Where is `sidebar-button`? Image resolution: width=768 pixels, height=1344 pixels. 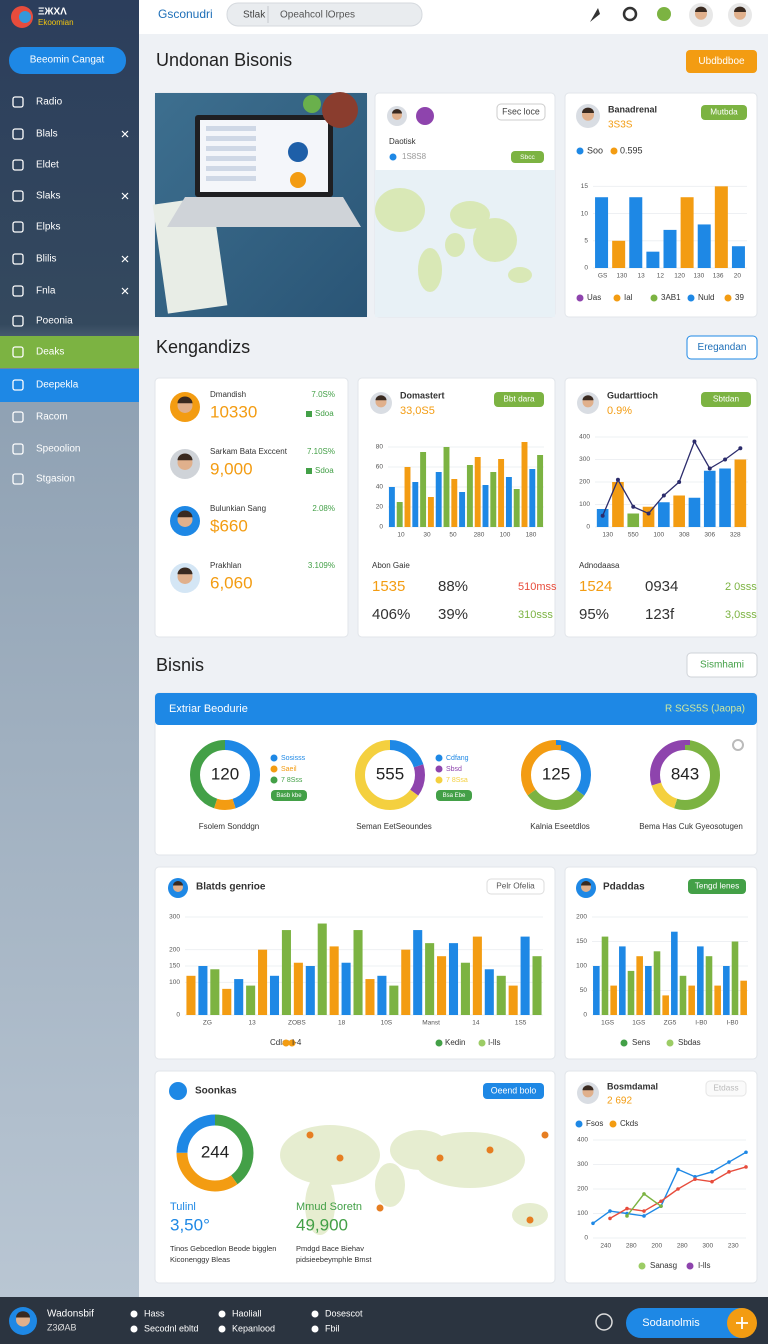 sidebar-button is located at coordinates (67, 60).